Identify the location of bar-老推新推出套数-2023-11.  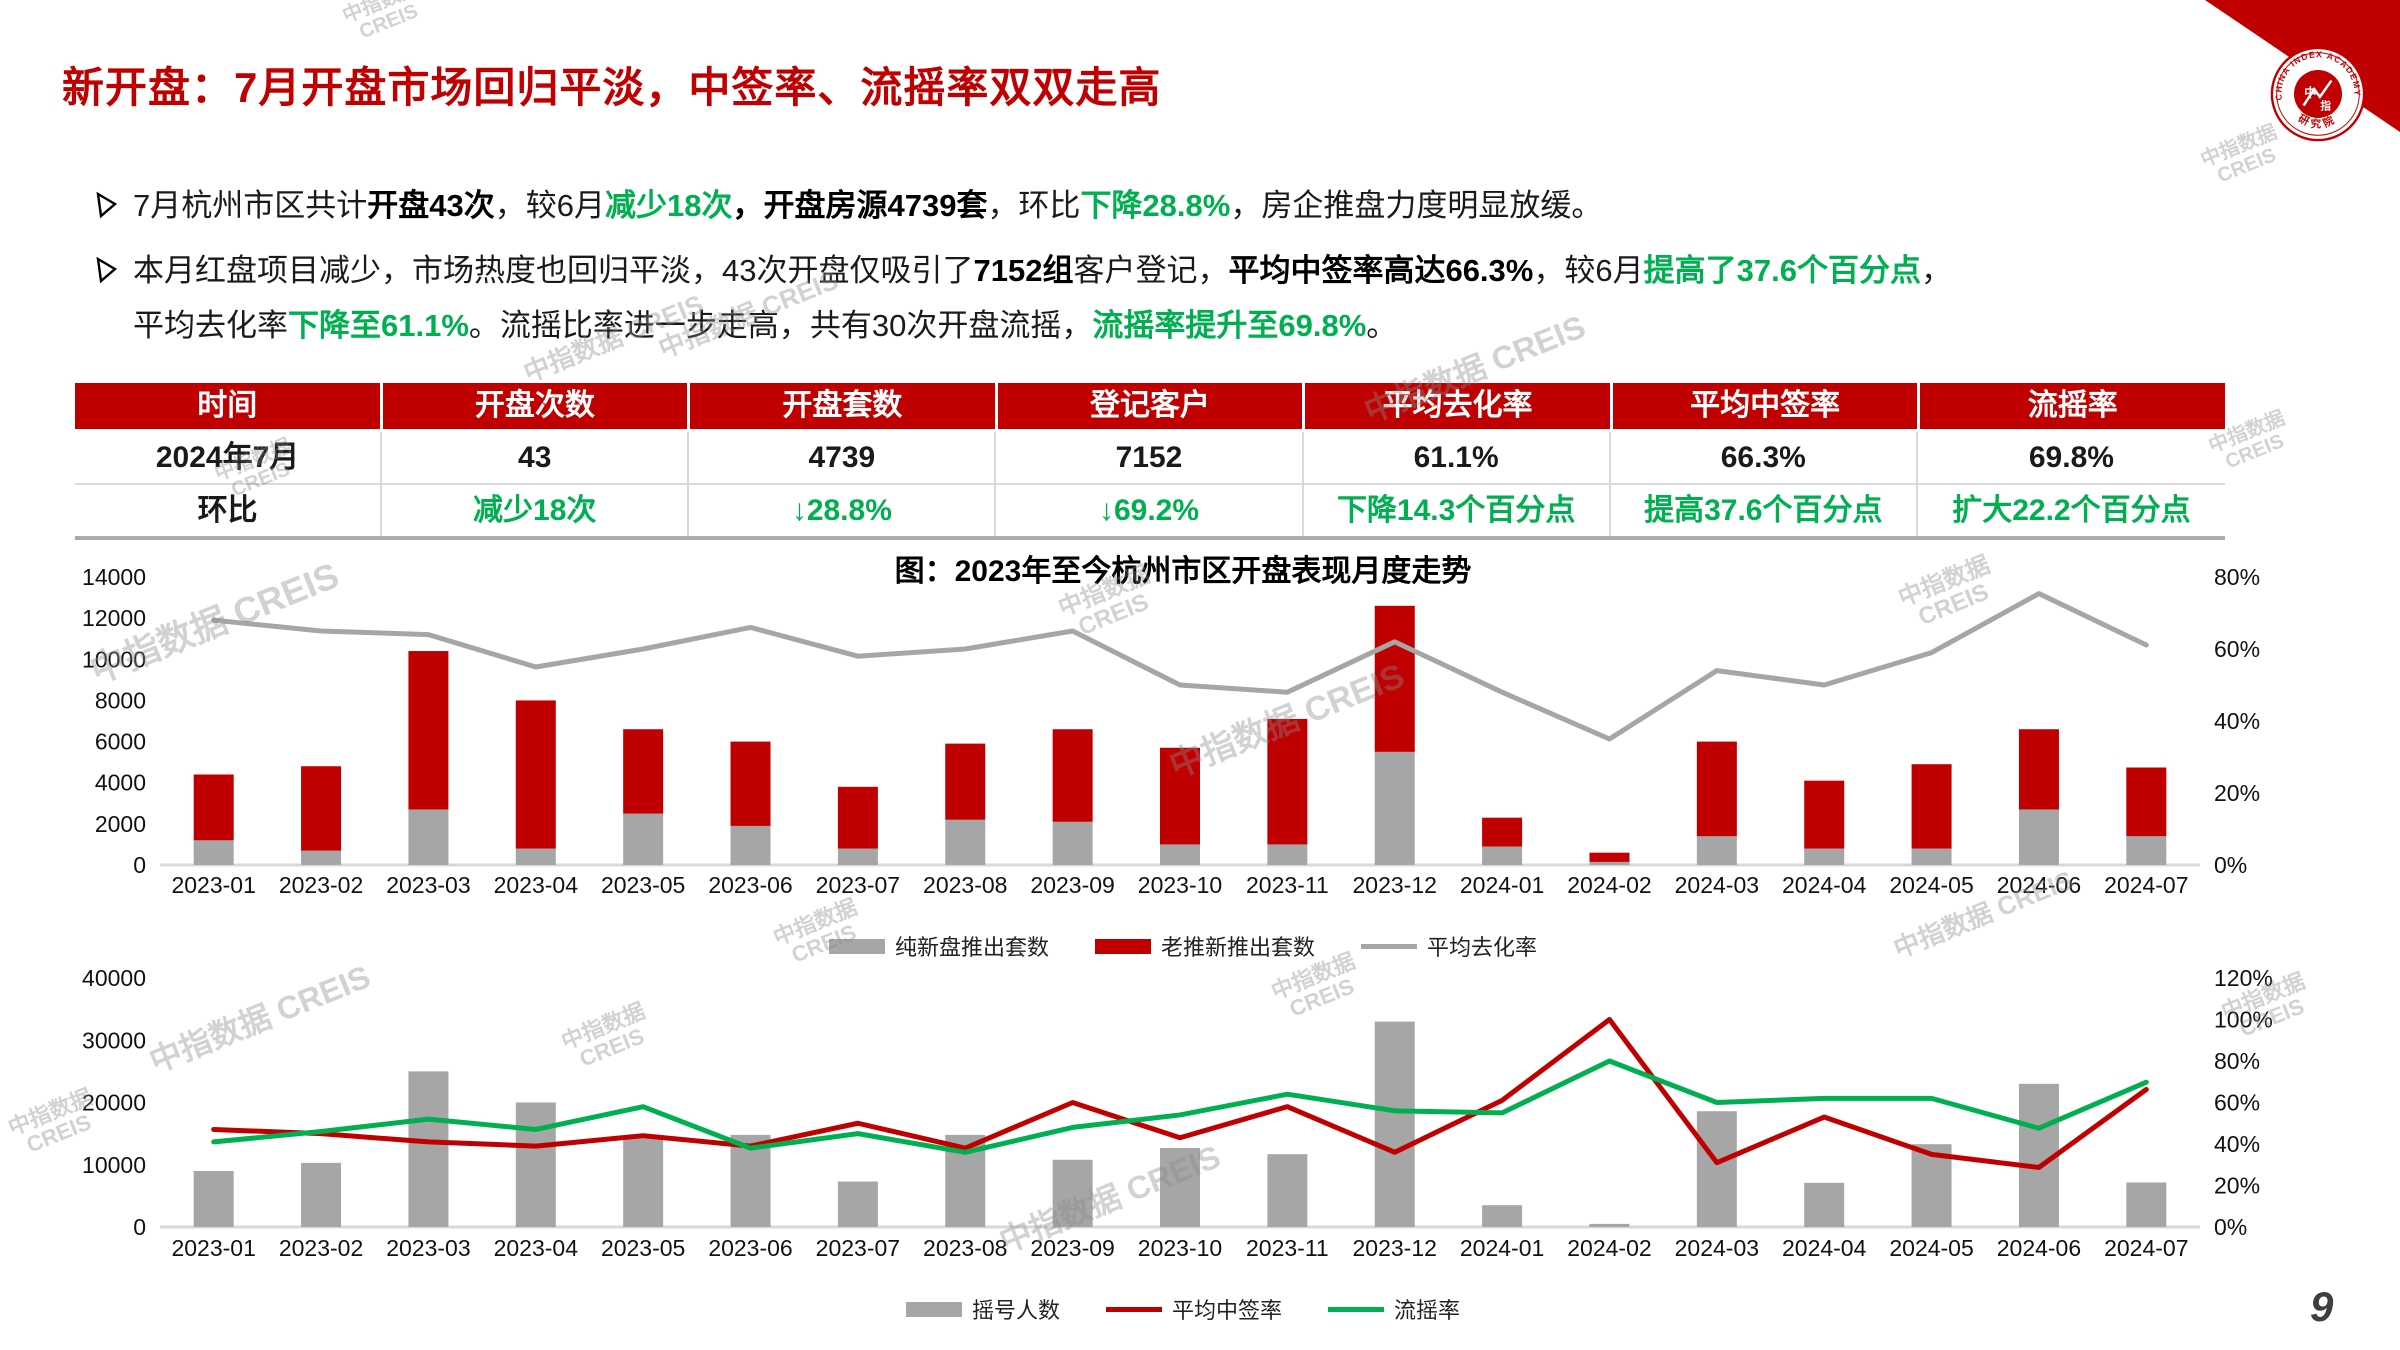
(1287, 781).